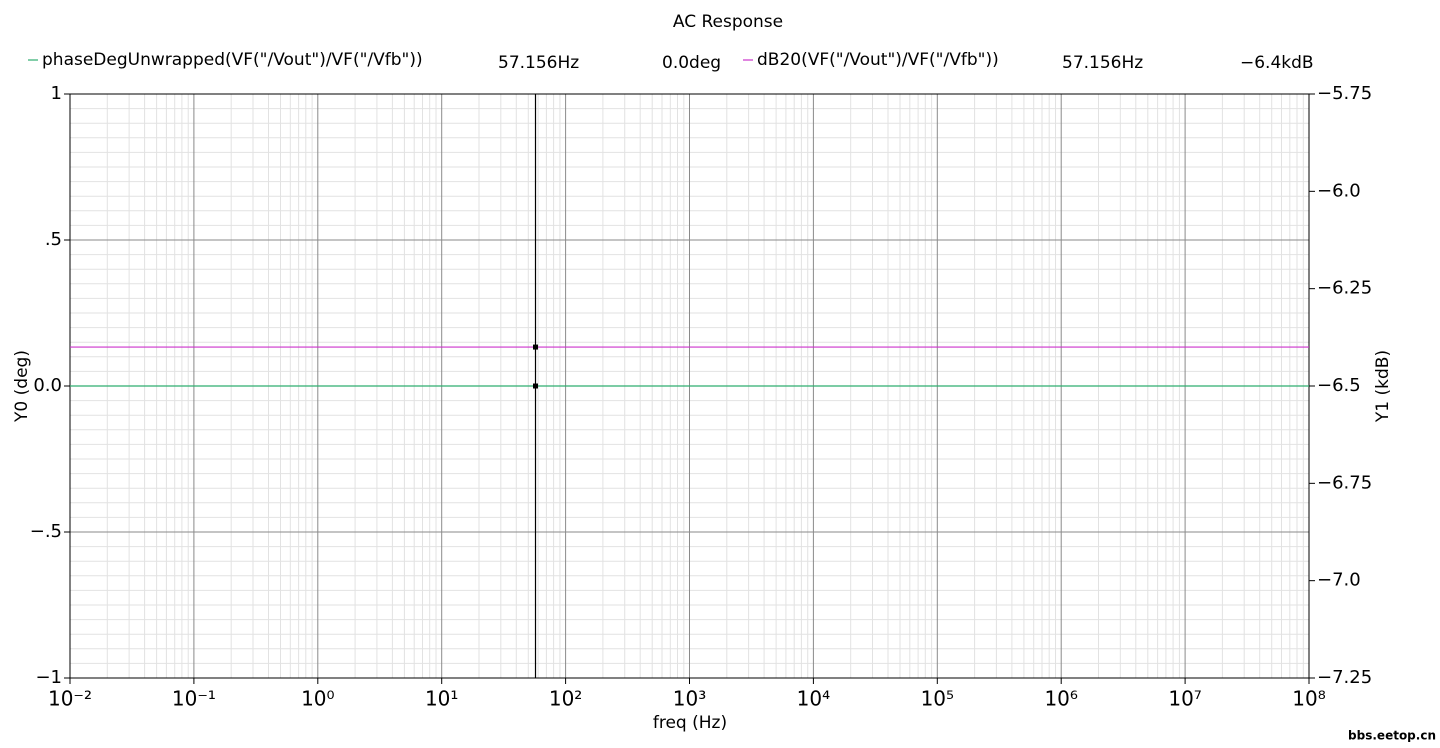  Describe the element at coordinates (317, 699) in the screenshot. I see `x-tick-label: 10⁰` at that location.